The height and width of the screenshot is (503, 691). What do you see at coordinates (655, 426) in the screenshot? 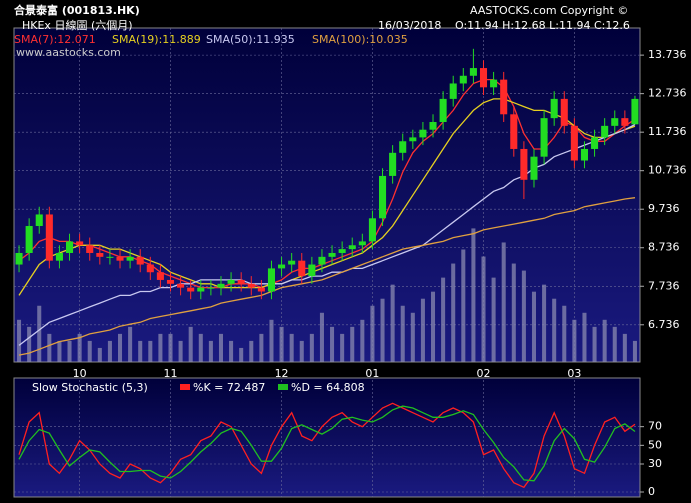
I see `y-tick-label: 70` at bounding box center [655, 426].